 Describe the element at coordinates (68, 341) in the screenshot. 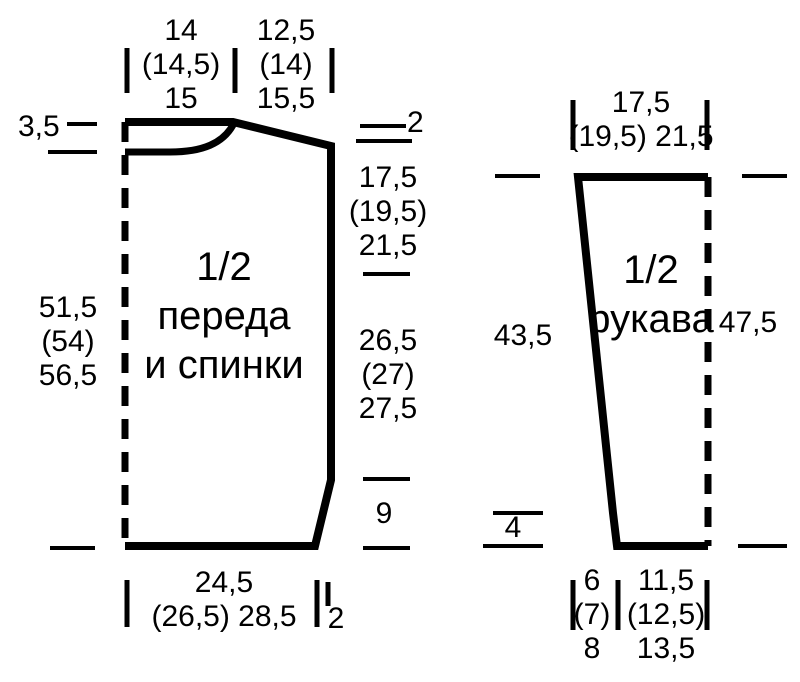

I see `measure-total-length: 51,5 (54) 56,5` at that location.